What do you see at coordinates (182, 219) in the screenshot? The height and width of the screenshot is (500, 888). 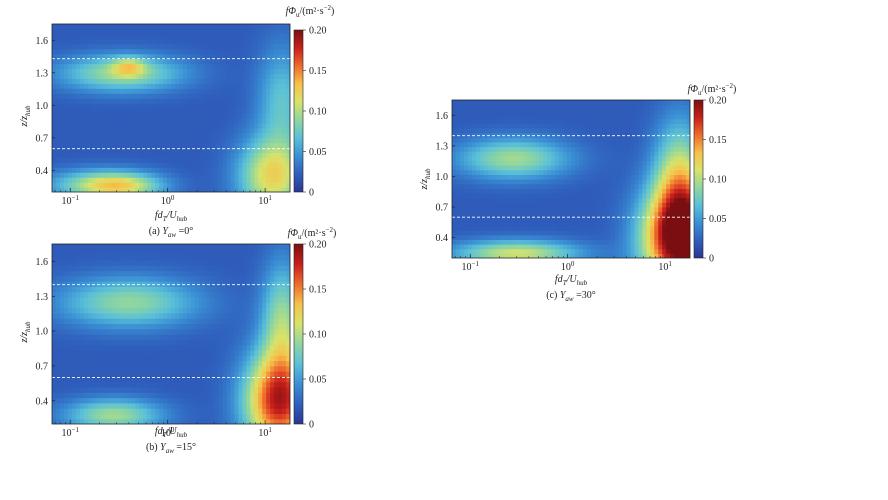 I see `x-axis-label-sub2: hub` at bounding box center [182, 219].